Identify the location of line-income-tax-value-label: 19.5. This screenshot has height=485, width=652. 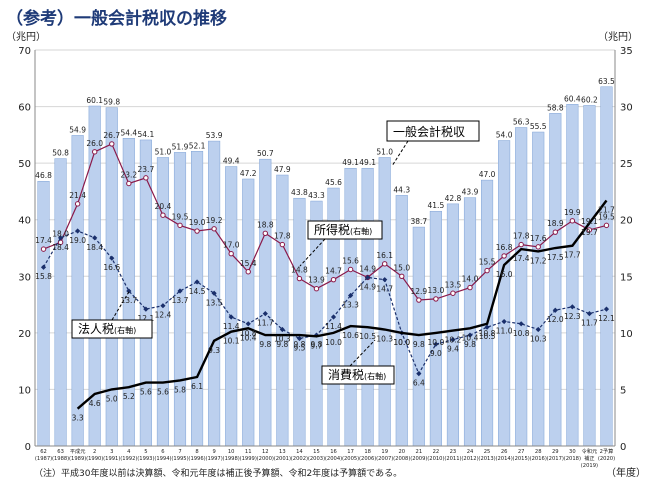
(606, 216).